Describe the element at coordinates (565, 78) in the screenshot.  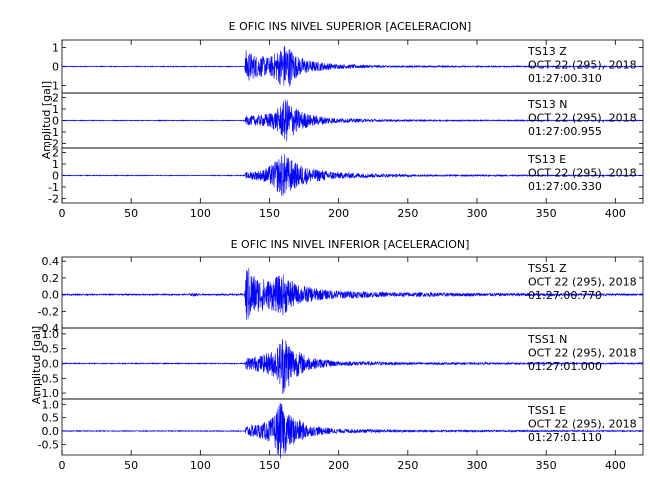
I see `station-label-line: 01:27:00.310` at that location.